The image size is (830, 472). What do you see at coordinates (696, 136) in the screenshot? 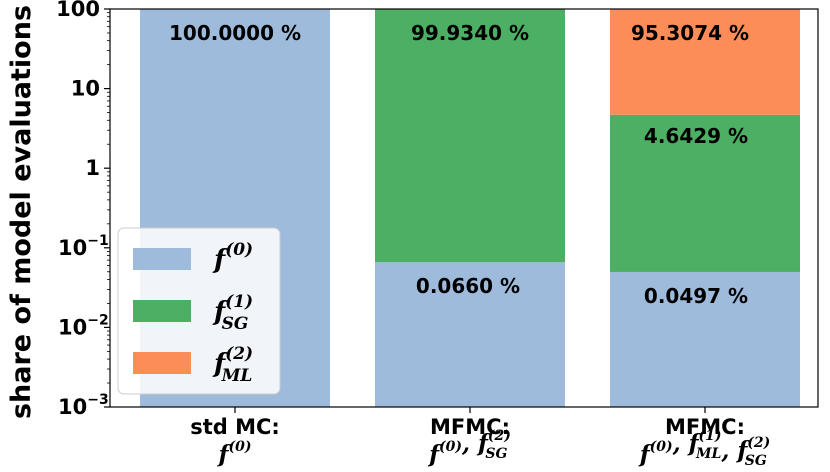
I see `data-label-bar-3-segment-2: 4.6429 %` at bounding box center [696, 136].